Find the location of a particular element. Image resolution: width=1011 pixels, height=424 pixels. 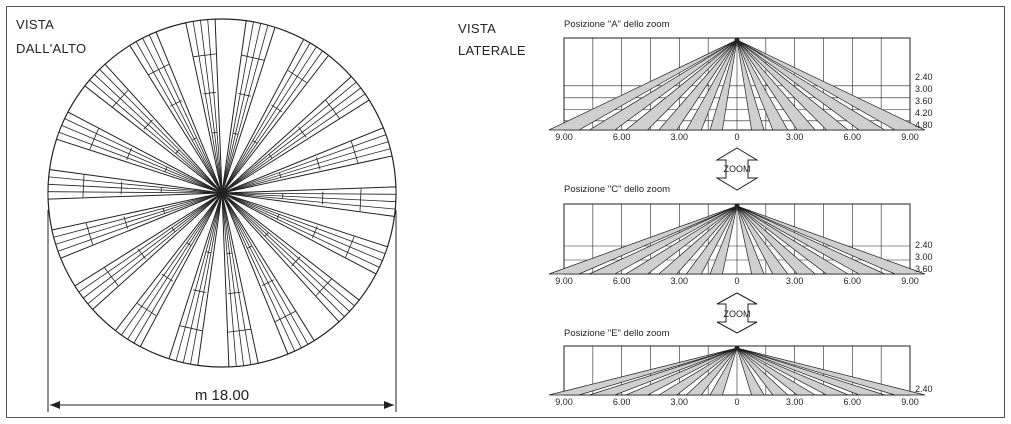

side-view-title-line1: VISTA is located at coordinates (477, 28).